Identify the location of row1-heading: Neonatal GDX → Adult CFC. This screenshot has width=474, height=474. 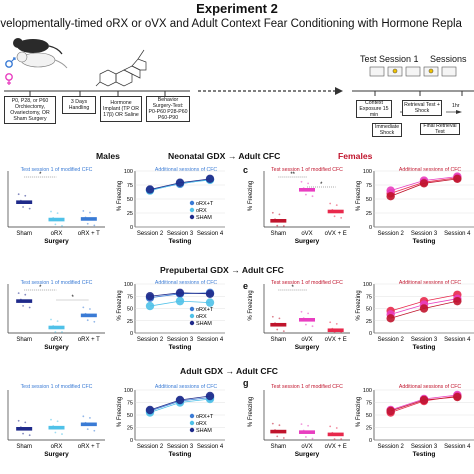
(224, 156).